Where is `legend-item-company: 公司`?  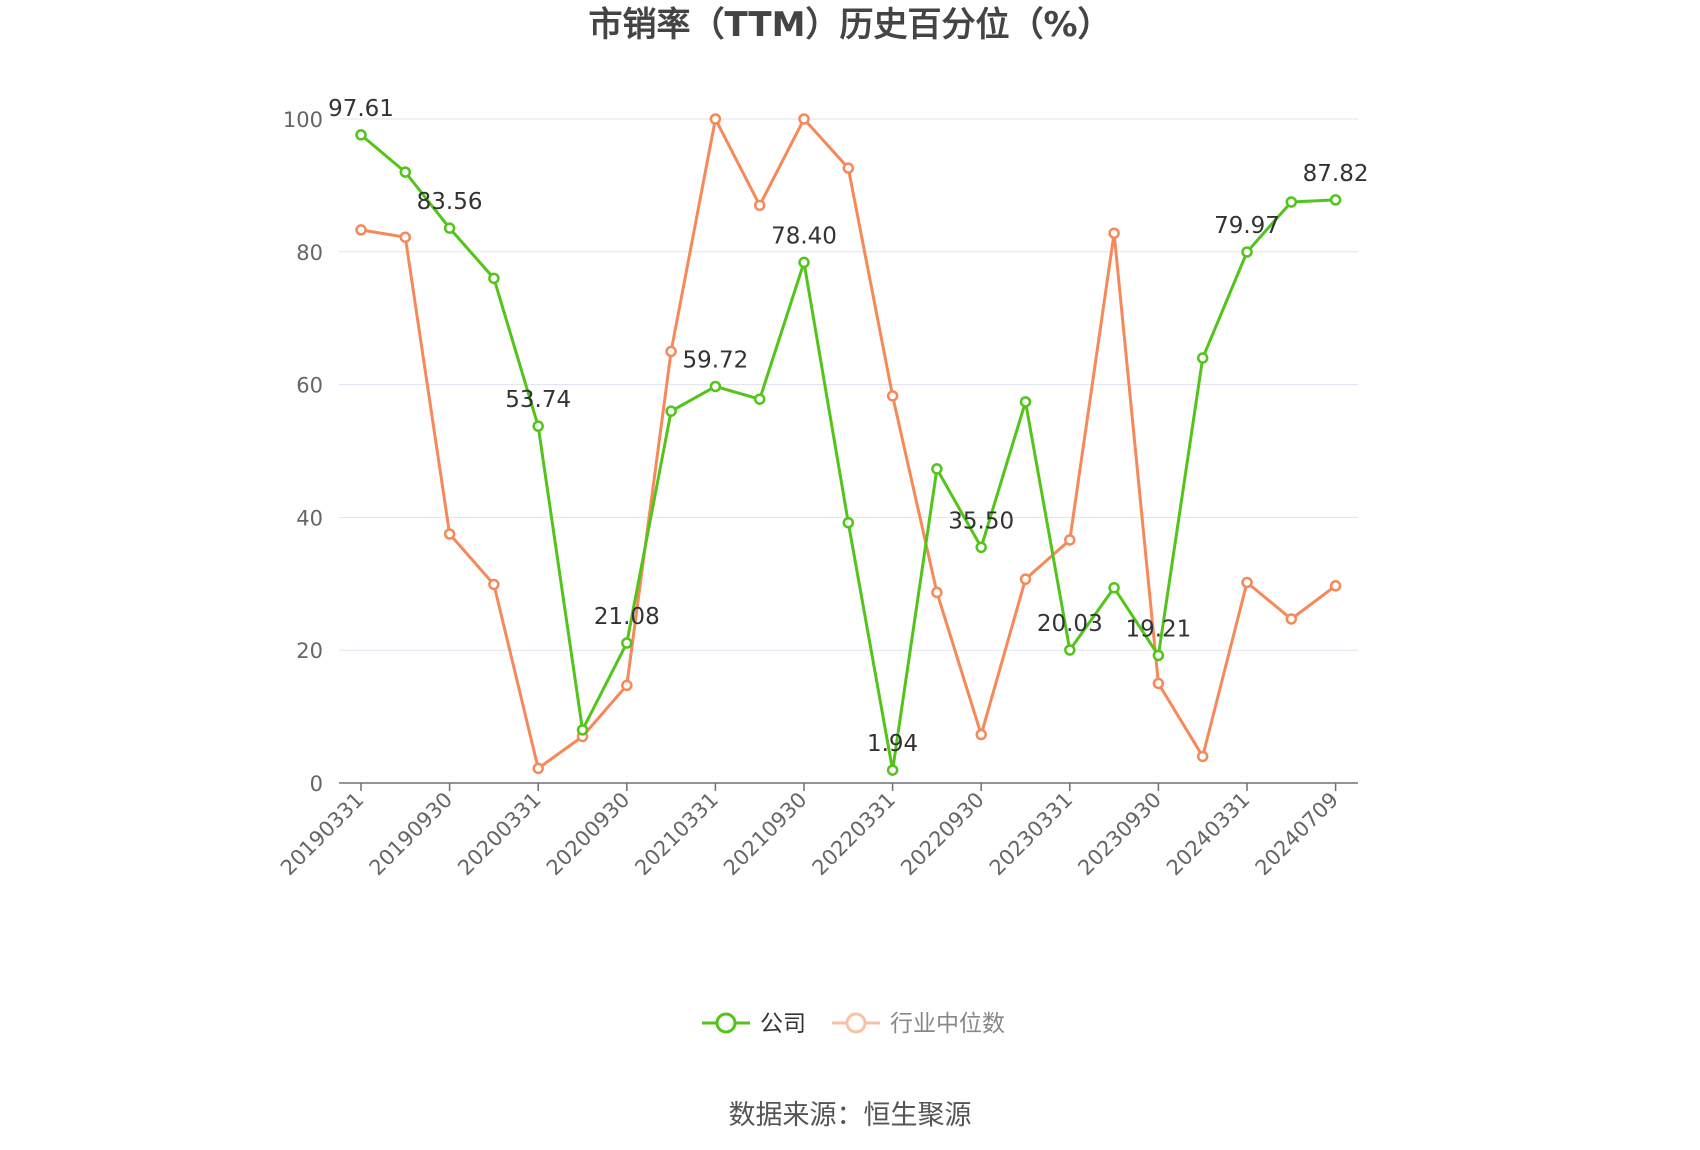
legend-item-company: 公司 is located at coordinates (754, 1024).